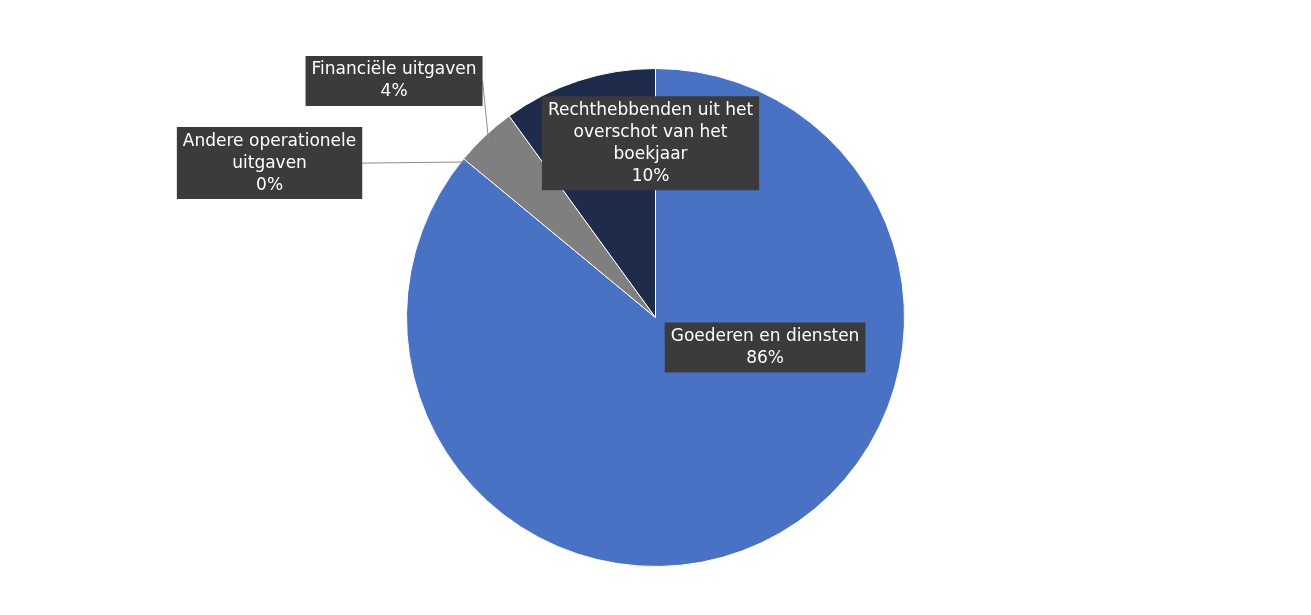 The height and width of the screenshot is (615, 1311). I want to click on data-label: 86%, so click(765, 356).